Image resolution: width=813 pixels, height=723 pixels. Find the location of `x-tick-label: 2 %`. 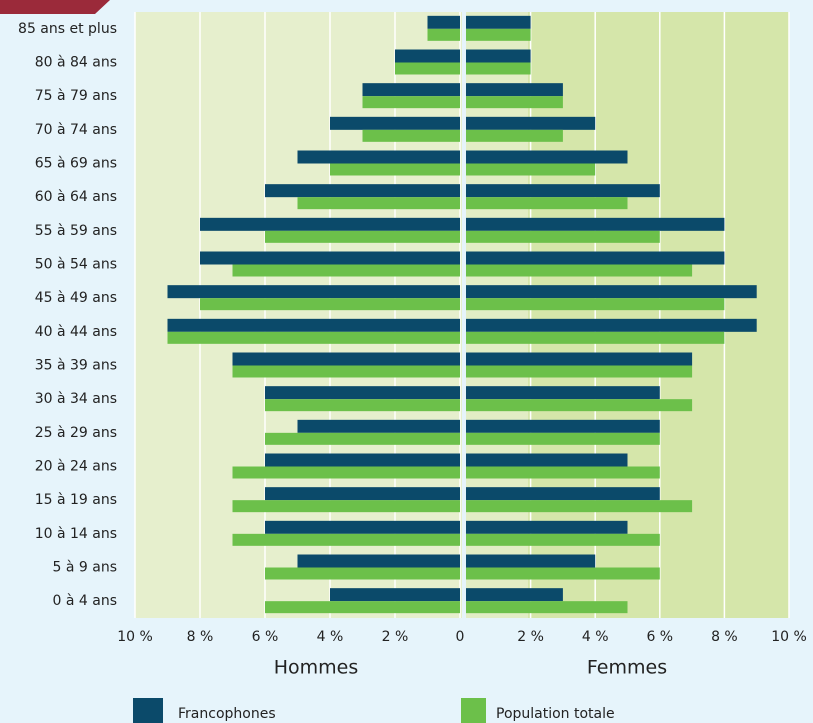

x-tick-label: 2 % is located at coordinates (395, 637).